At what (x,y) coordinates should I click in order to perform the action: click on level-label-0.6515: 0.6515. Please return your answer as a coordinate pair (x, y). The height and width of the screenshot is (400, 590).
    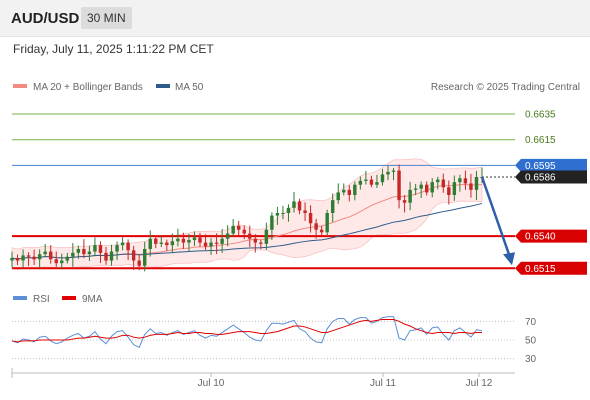
    Looking at the image, I should click on (540, 269).